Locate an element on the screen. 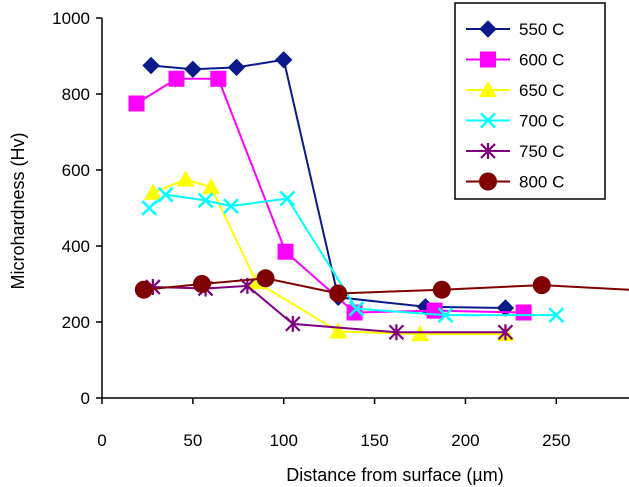 The height and width of the screenshot is (487, 629). legend-box is located at coordinates (530, 101).